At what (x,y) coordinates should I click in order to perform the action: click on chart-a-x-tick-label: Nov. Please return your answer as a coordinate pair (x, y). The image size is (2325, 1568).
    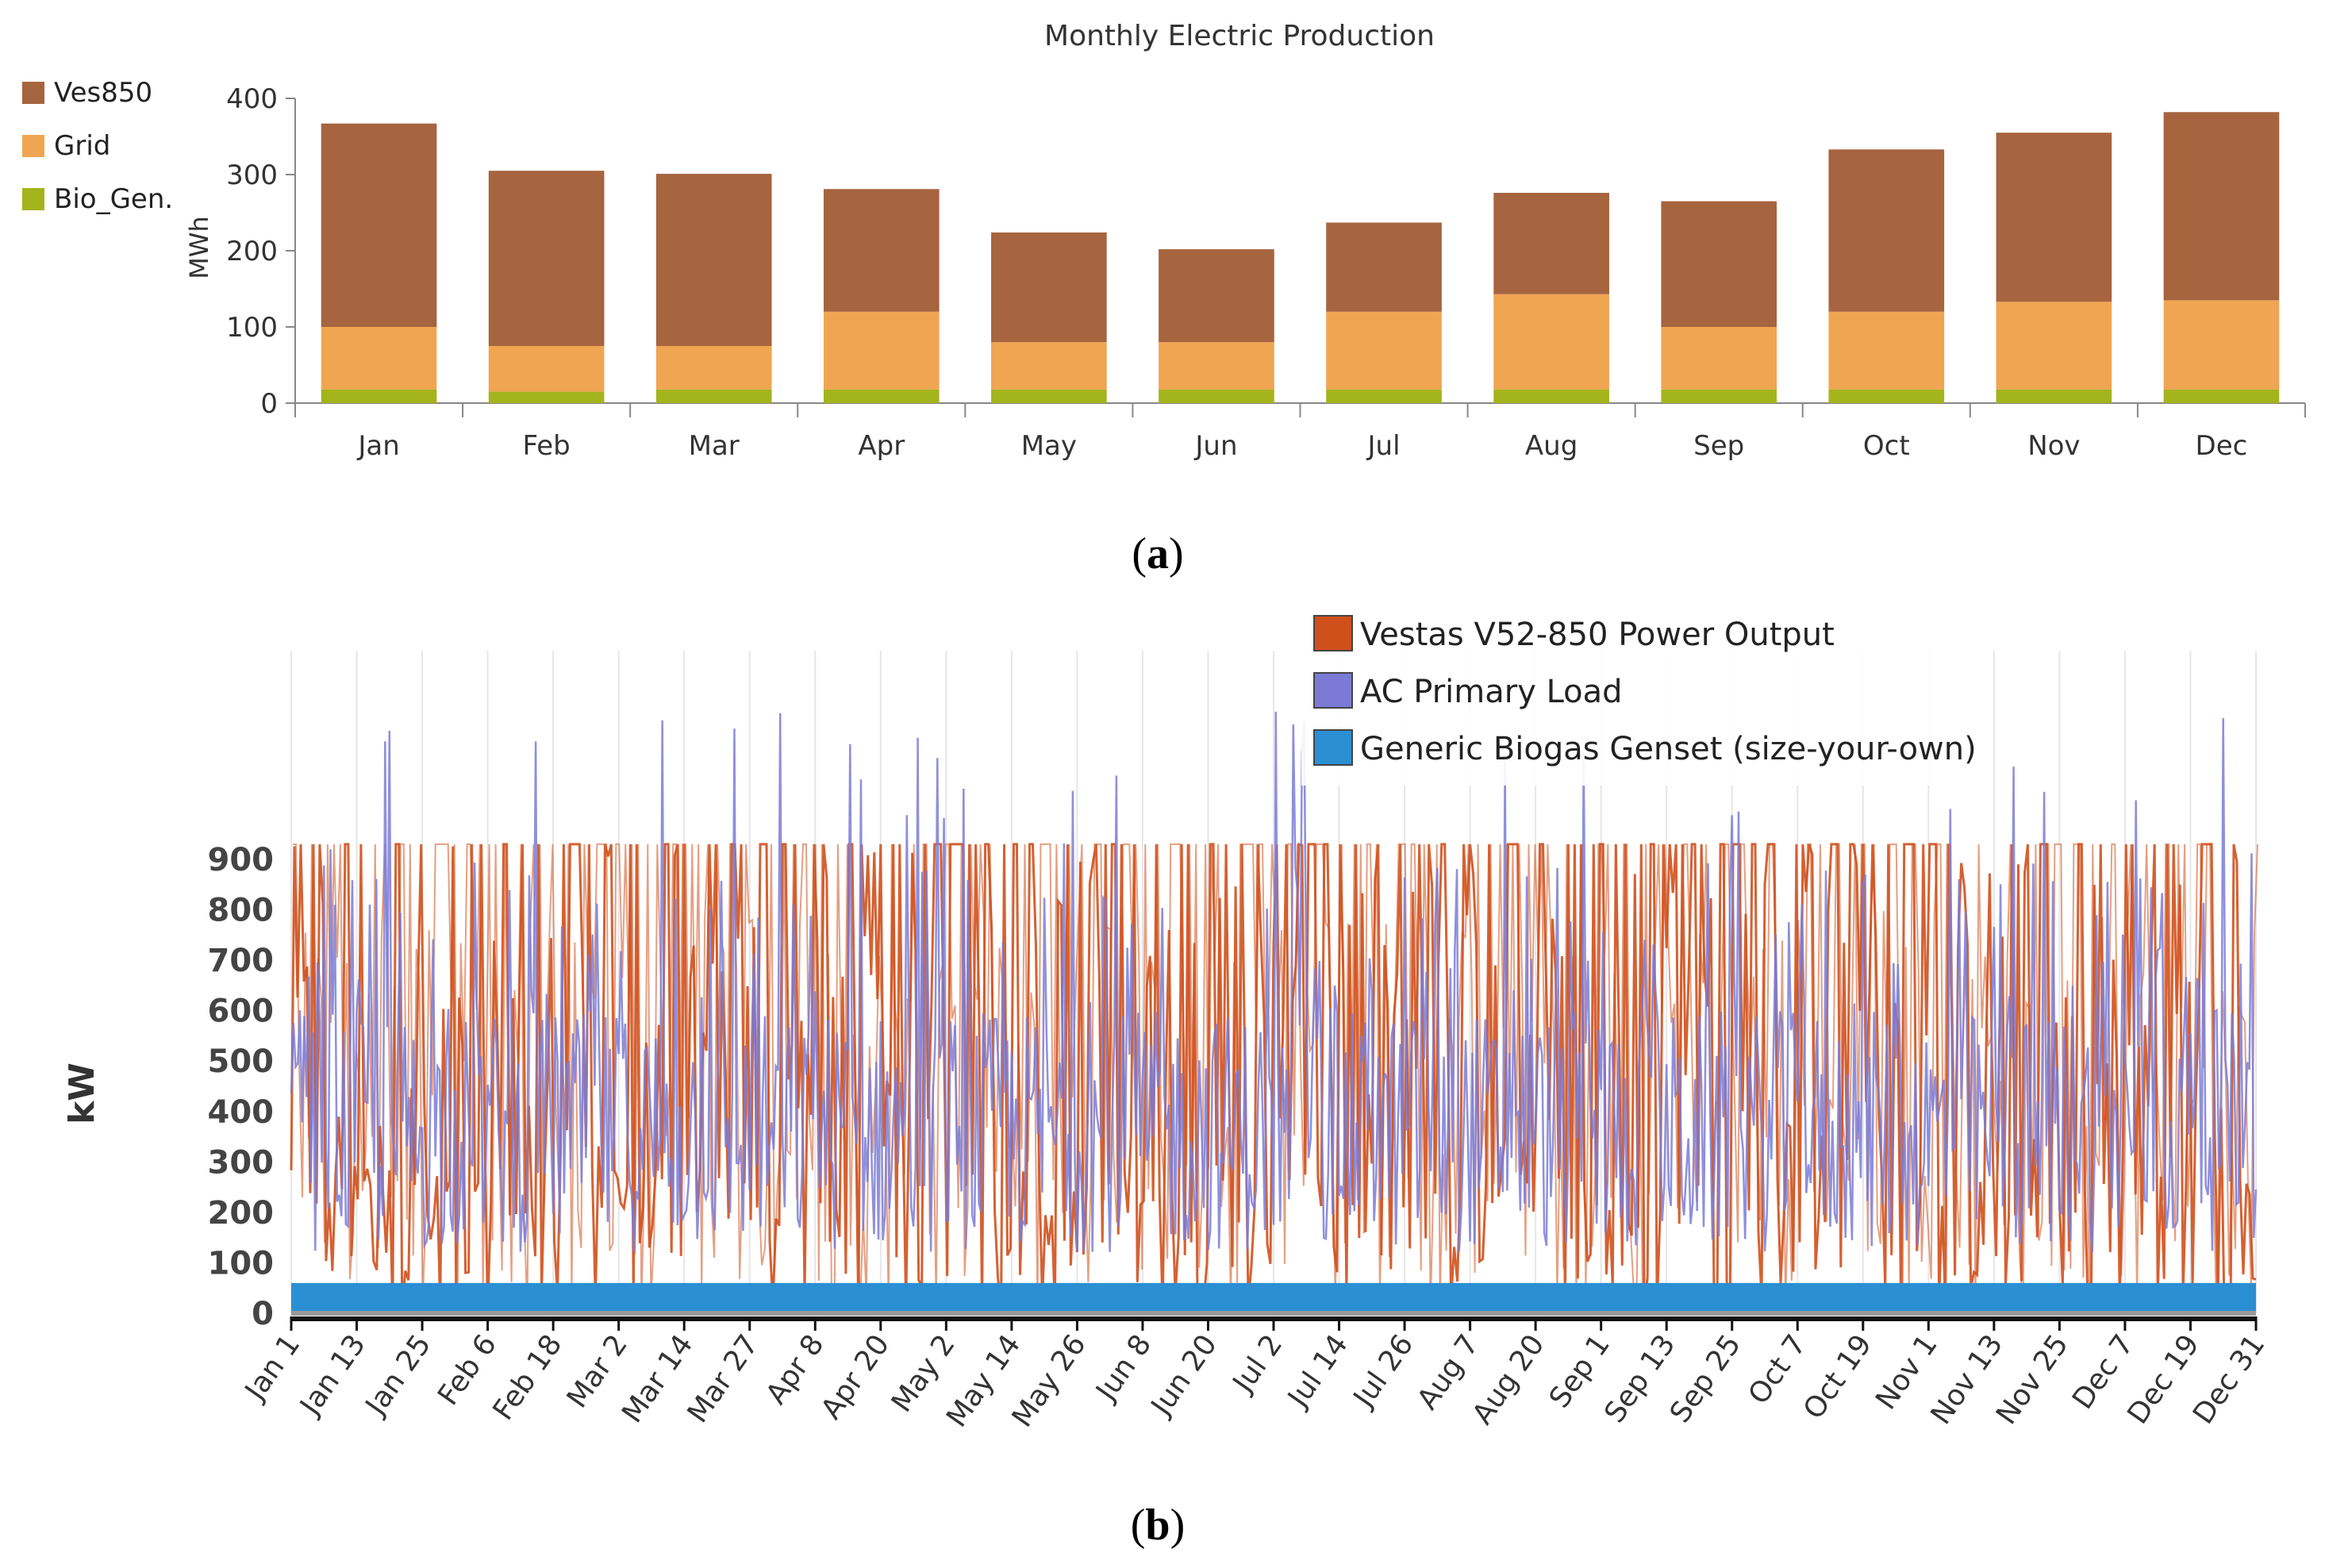
    Looking at the image, I should click on (2053, 446).